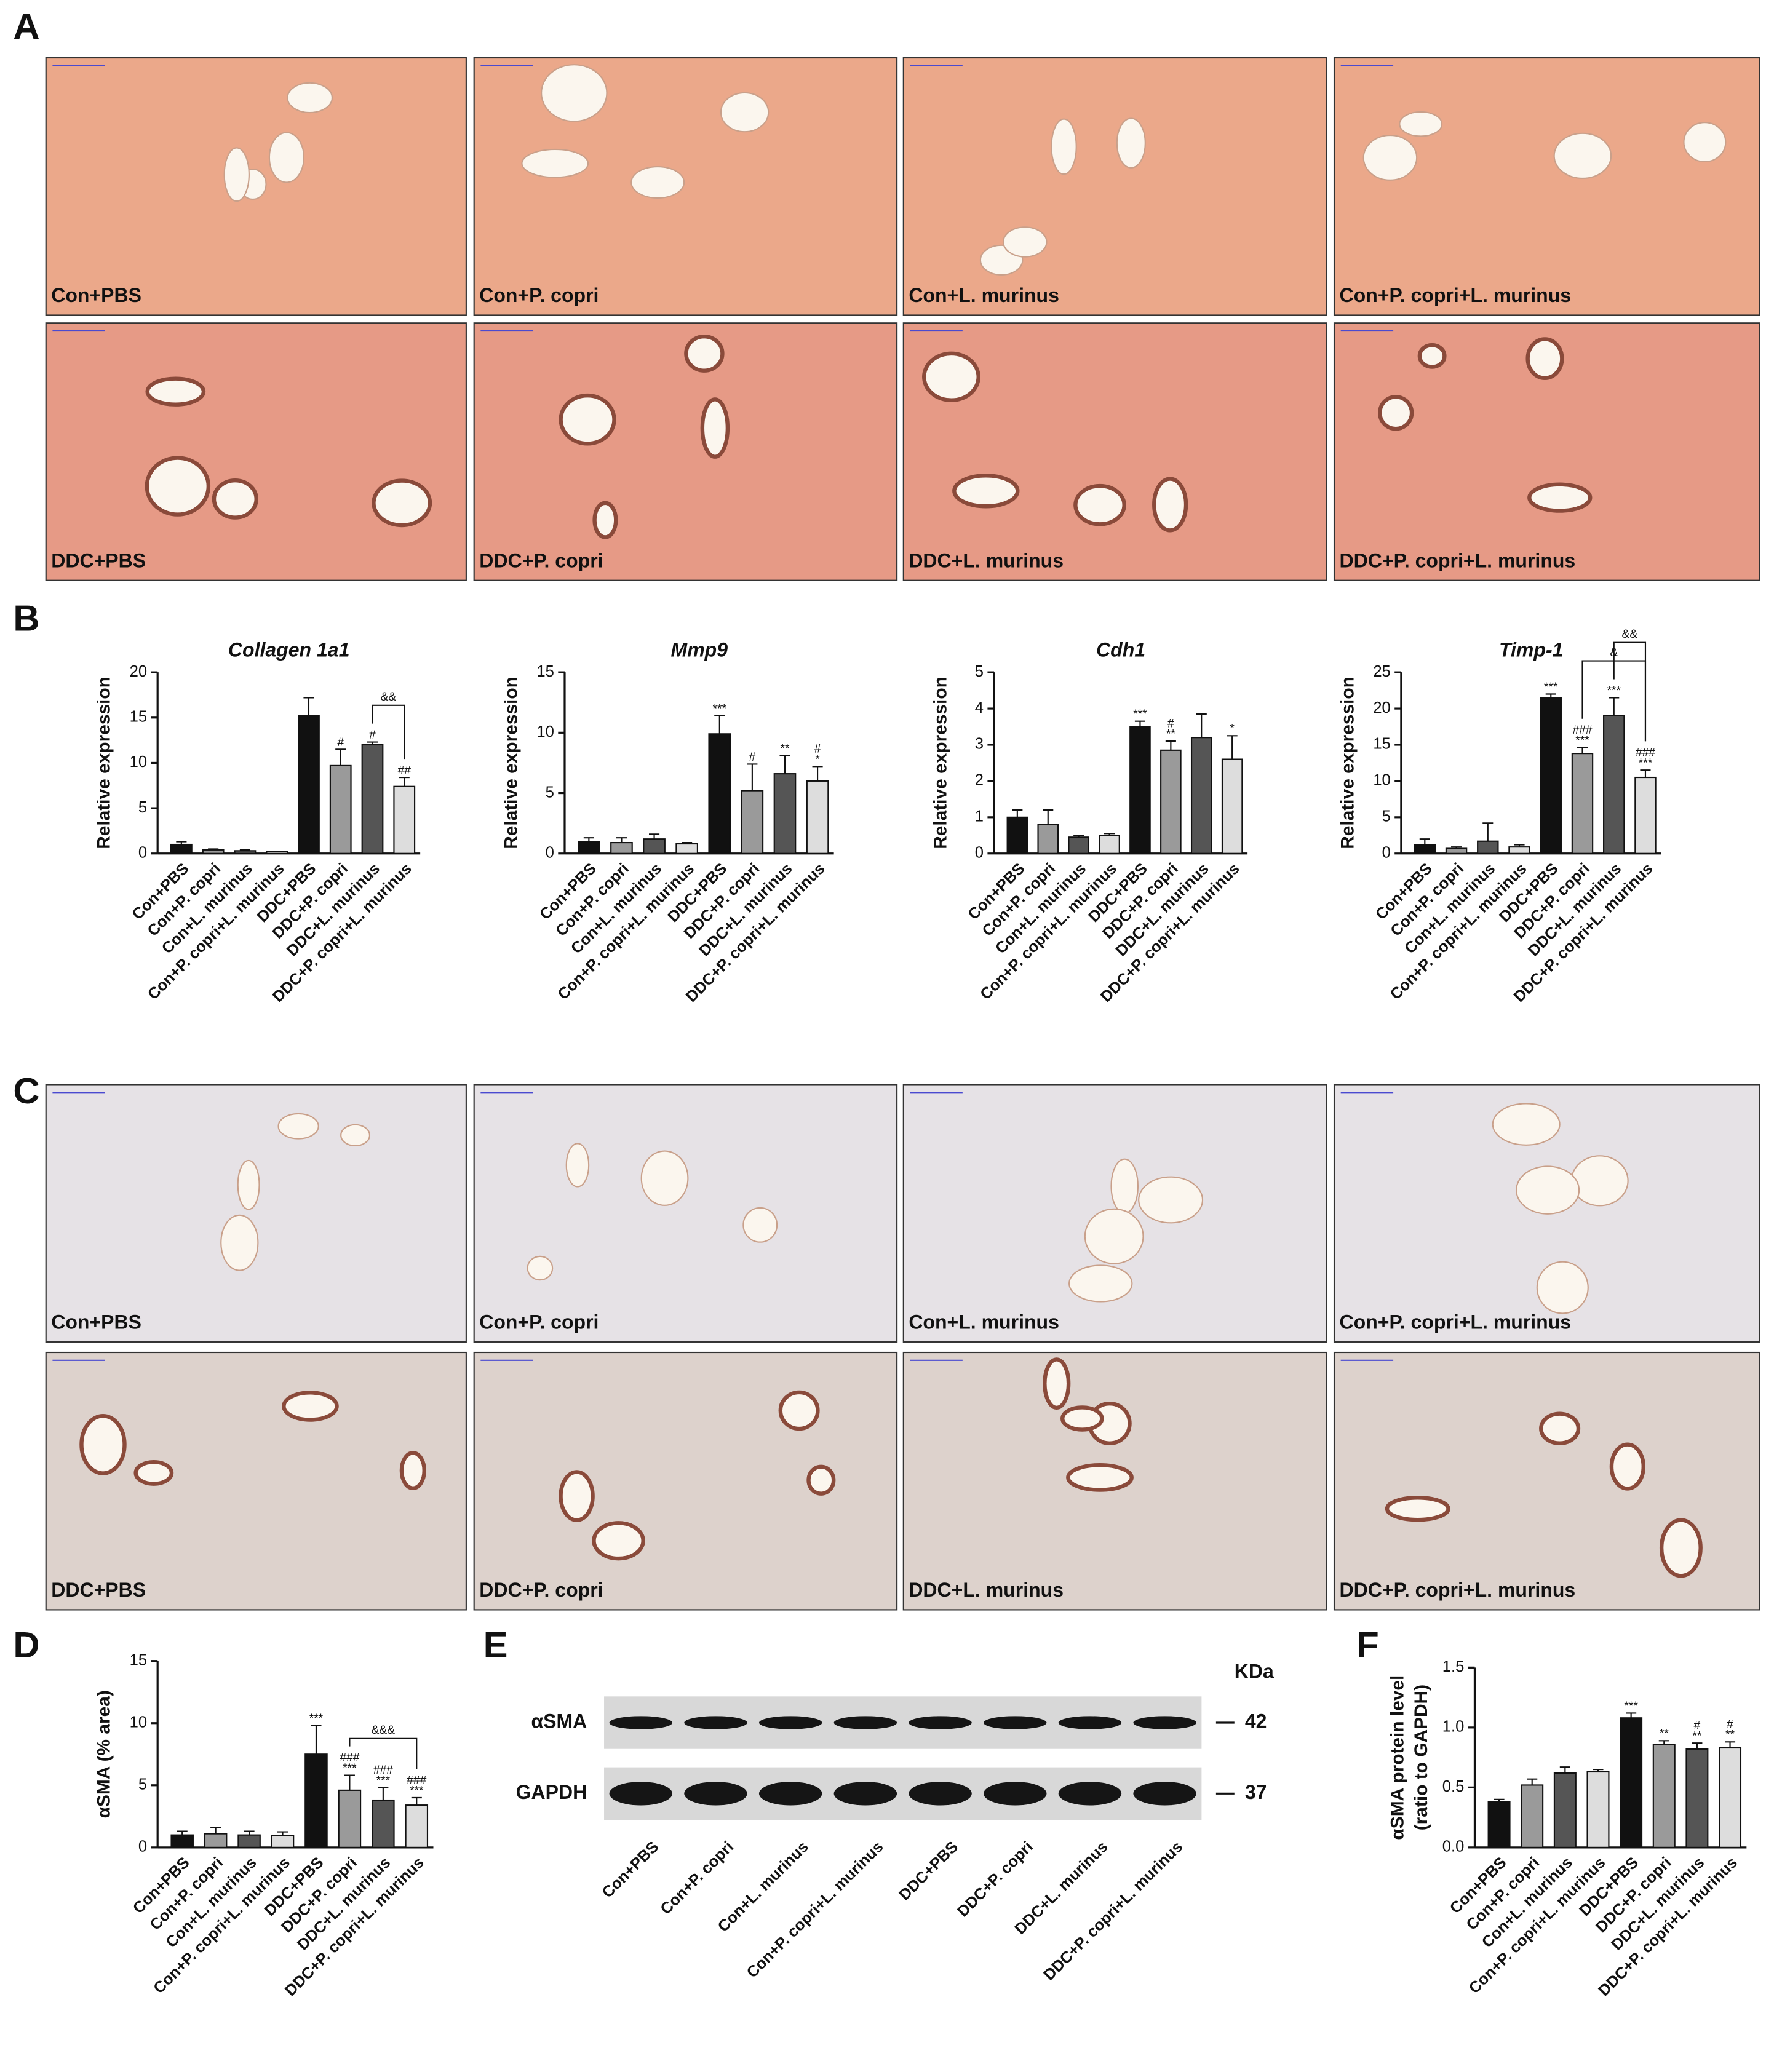  What do you see at coordinates (405, 770) in the screenshot?
I see `significance: ##` at bounding box center [405, 770].